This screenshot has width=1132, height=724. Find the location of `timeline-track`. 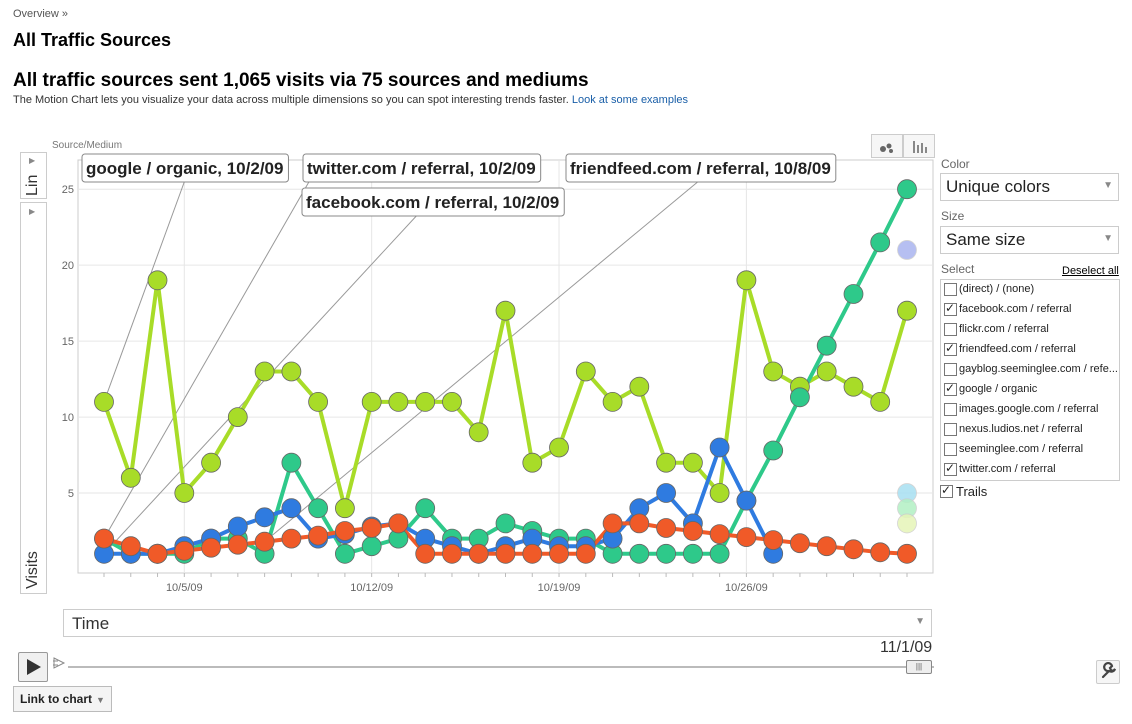

timeline-track is located at coordinates (501, 667).